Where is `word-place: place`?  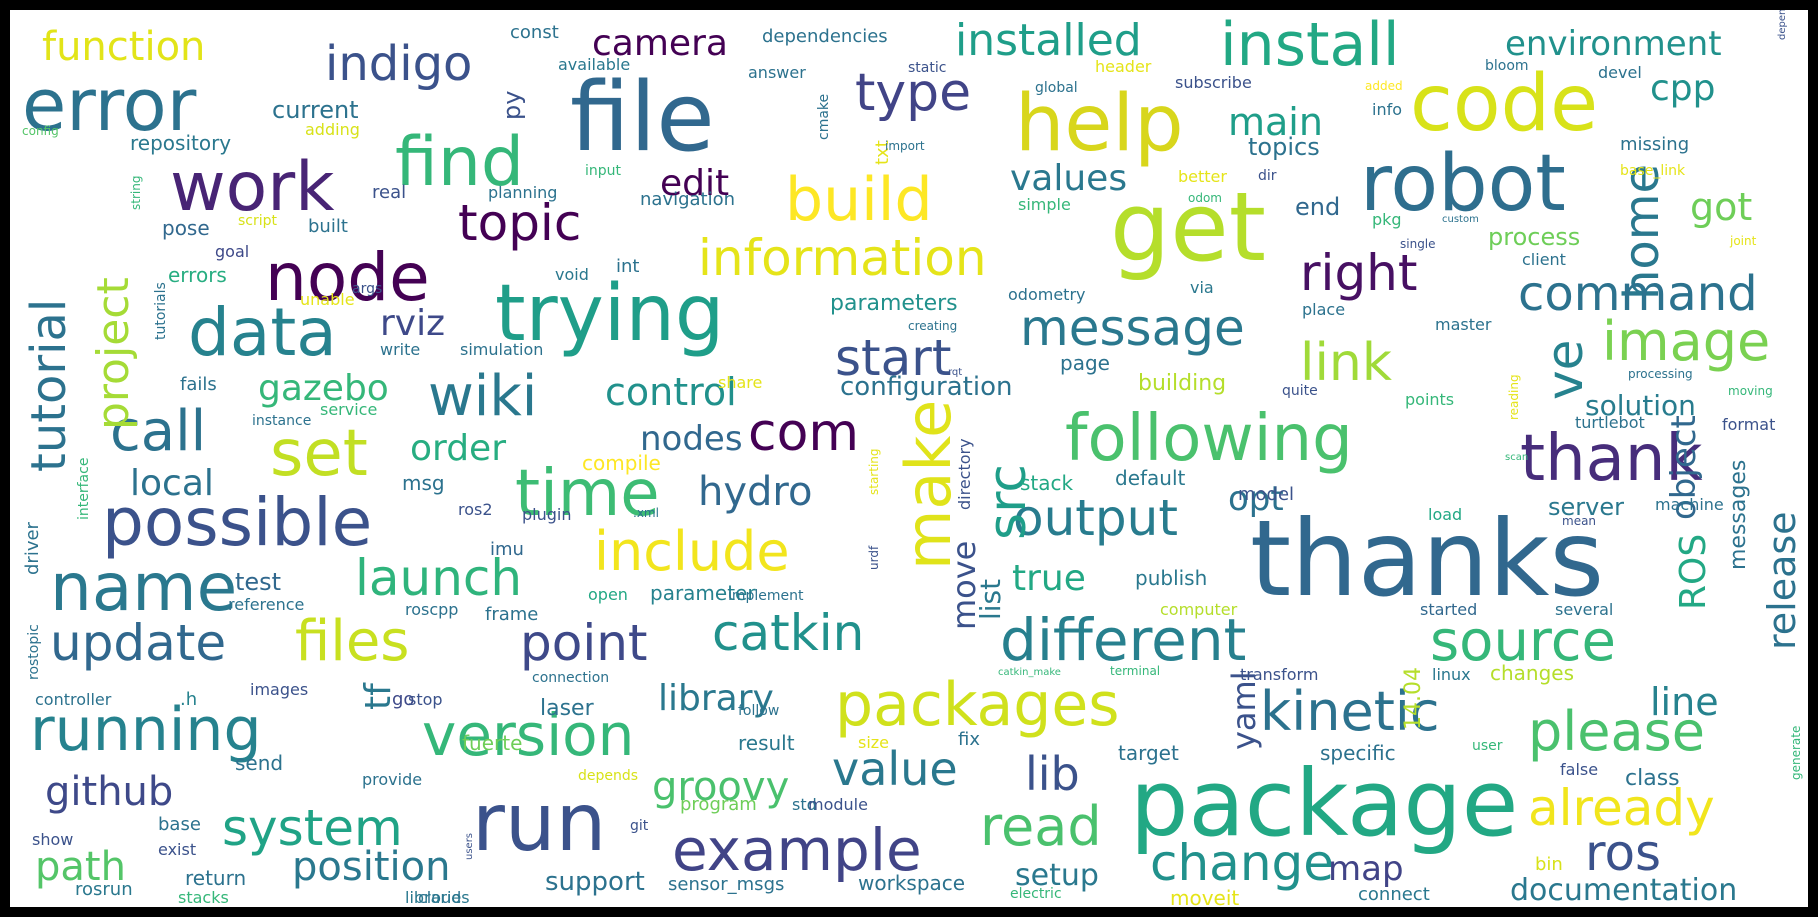 word-place: place is located at coordinates (1323, 309).